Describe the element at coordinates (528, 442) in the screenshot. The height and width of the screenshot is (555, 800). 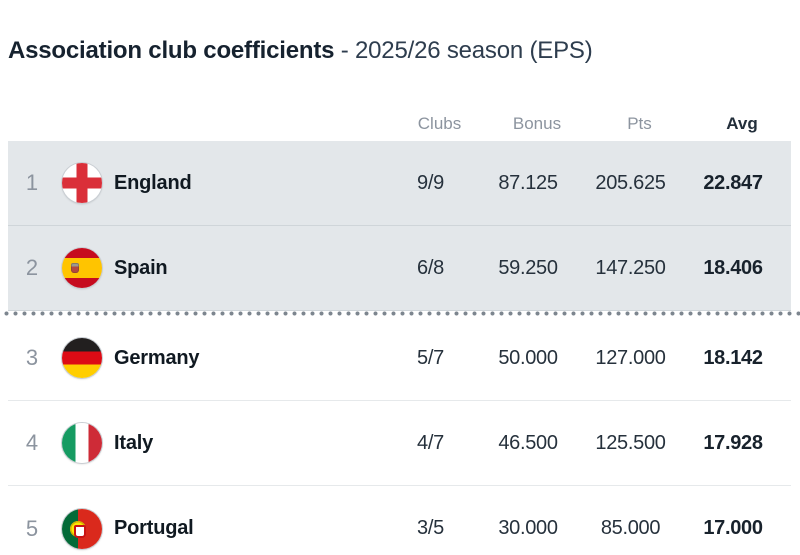
I see `bonus-value: 46.500` at that location.